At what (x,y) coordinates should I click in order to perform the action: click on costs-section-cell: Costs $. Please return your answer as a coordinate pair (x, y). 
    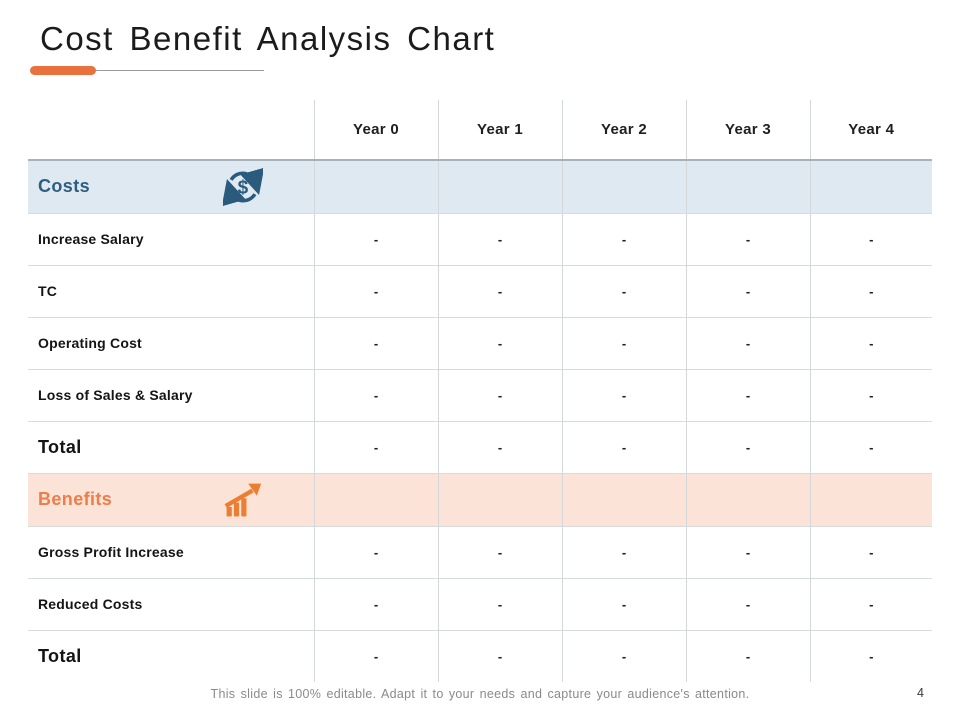
    Looking at the image, I should click on (171, 186).